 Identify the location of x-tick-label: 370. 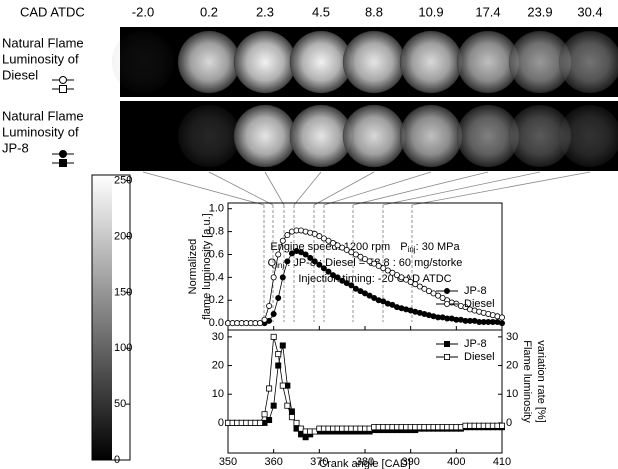
(319, 462).